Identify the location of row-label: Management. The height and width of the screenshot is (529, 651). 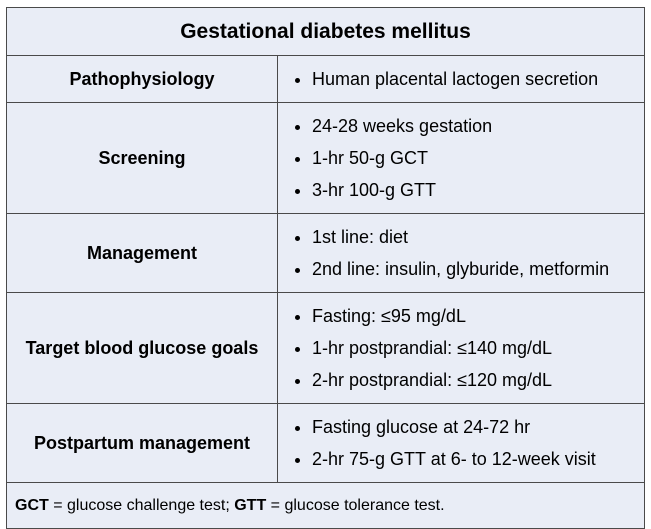
(142, 253).